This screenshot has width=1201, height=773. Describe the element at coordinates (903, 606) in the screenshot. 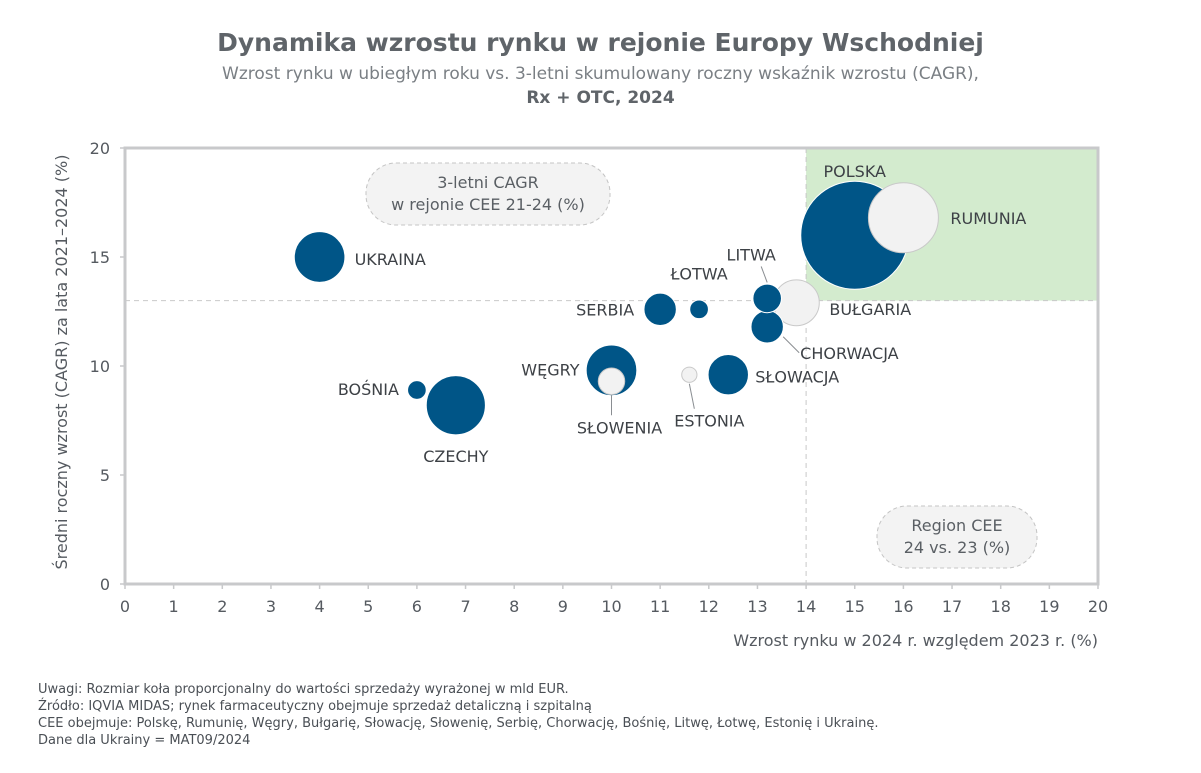

I see `x-tick-label: 16` at that location.